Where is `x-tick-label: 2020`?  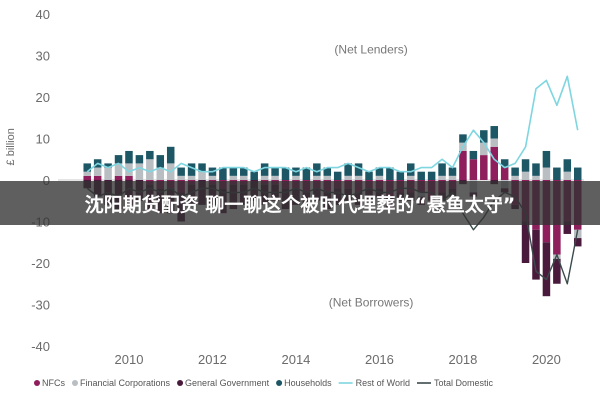 x-tick-label: 2020 is located at coordinates (546, 359).